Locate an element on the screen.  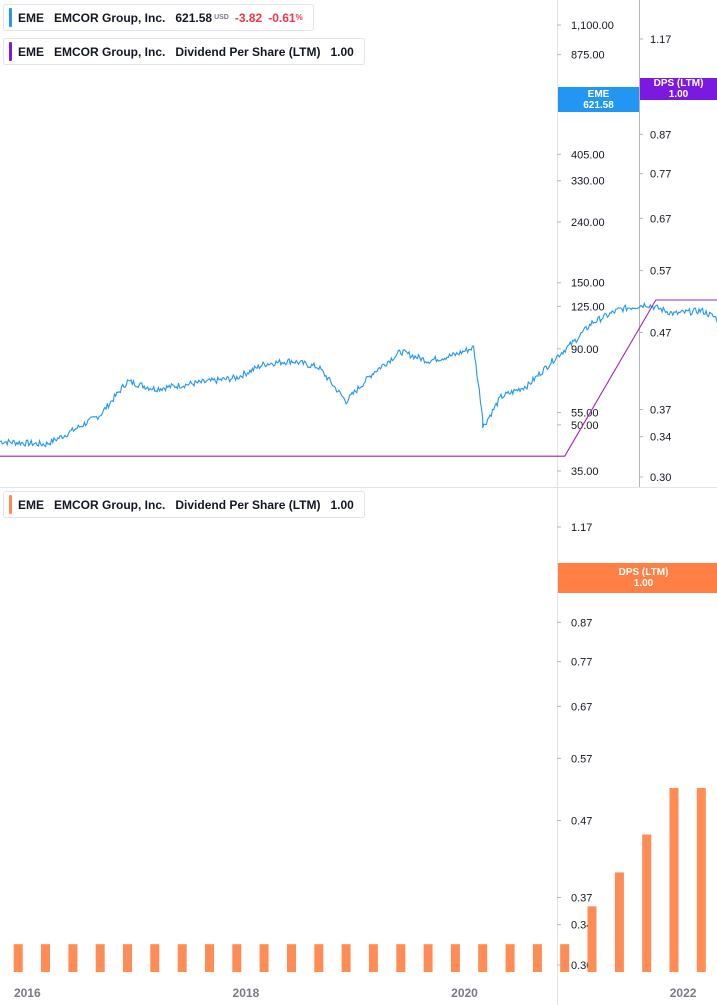
price-axis-tick-label: 150.00 is located at coordinates (588, 284).